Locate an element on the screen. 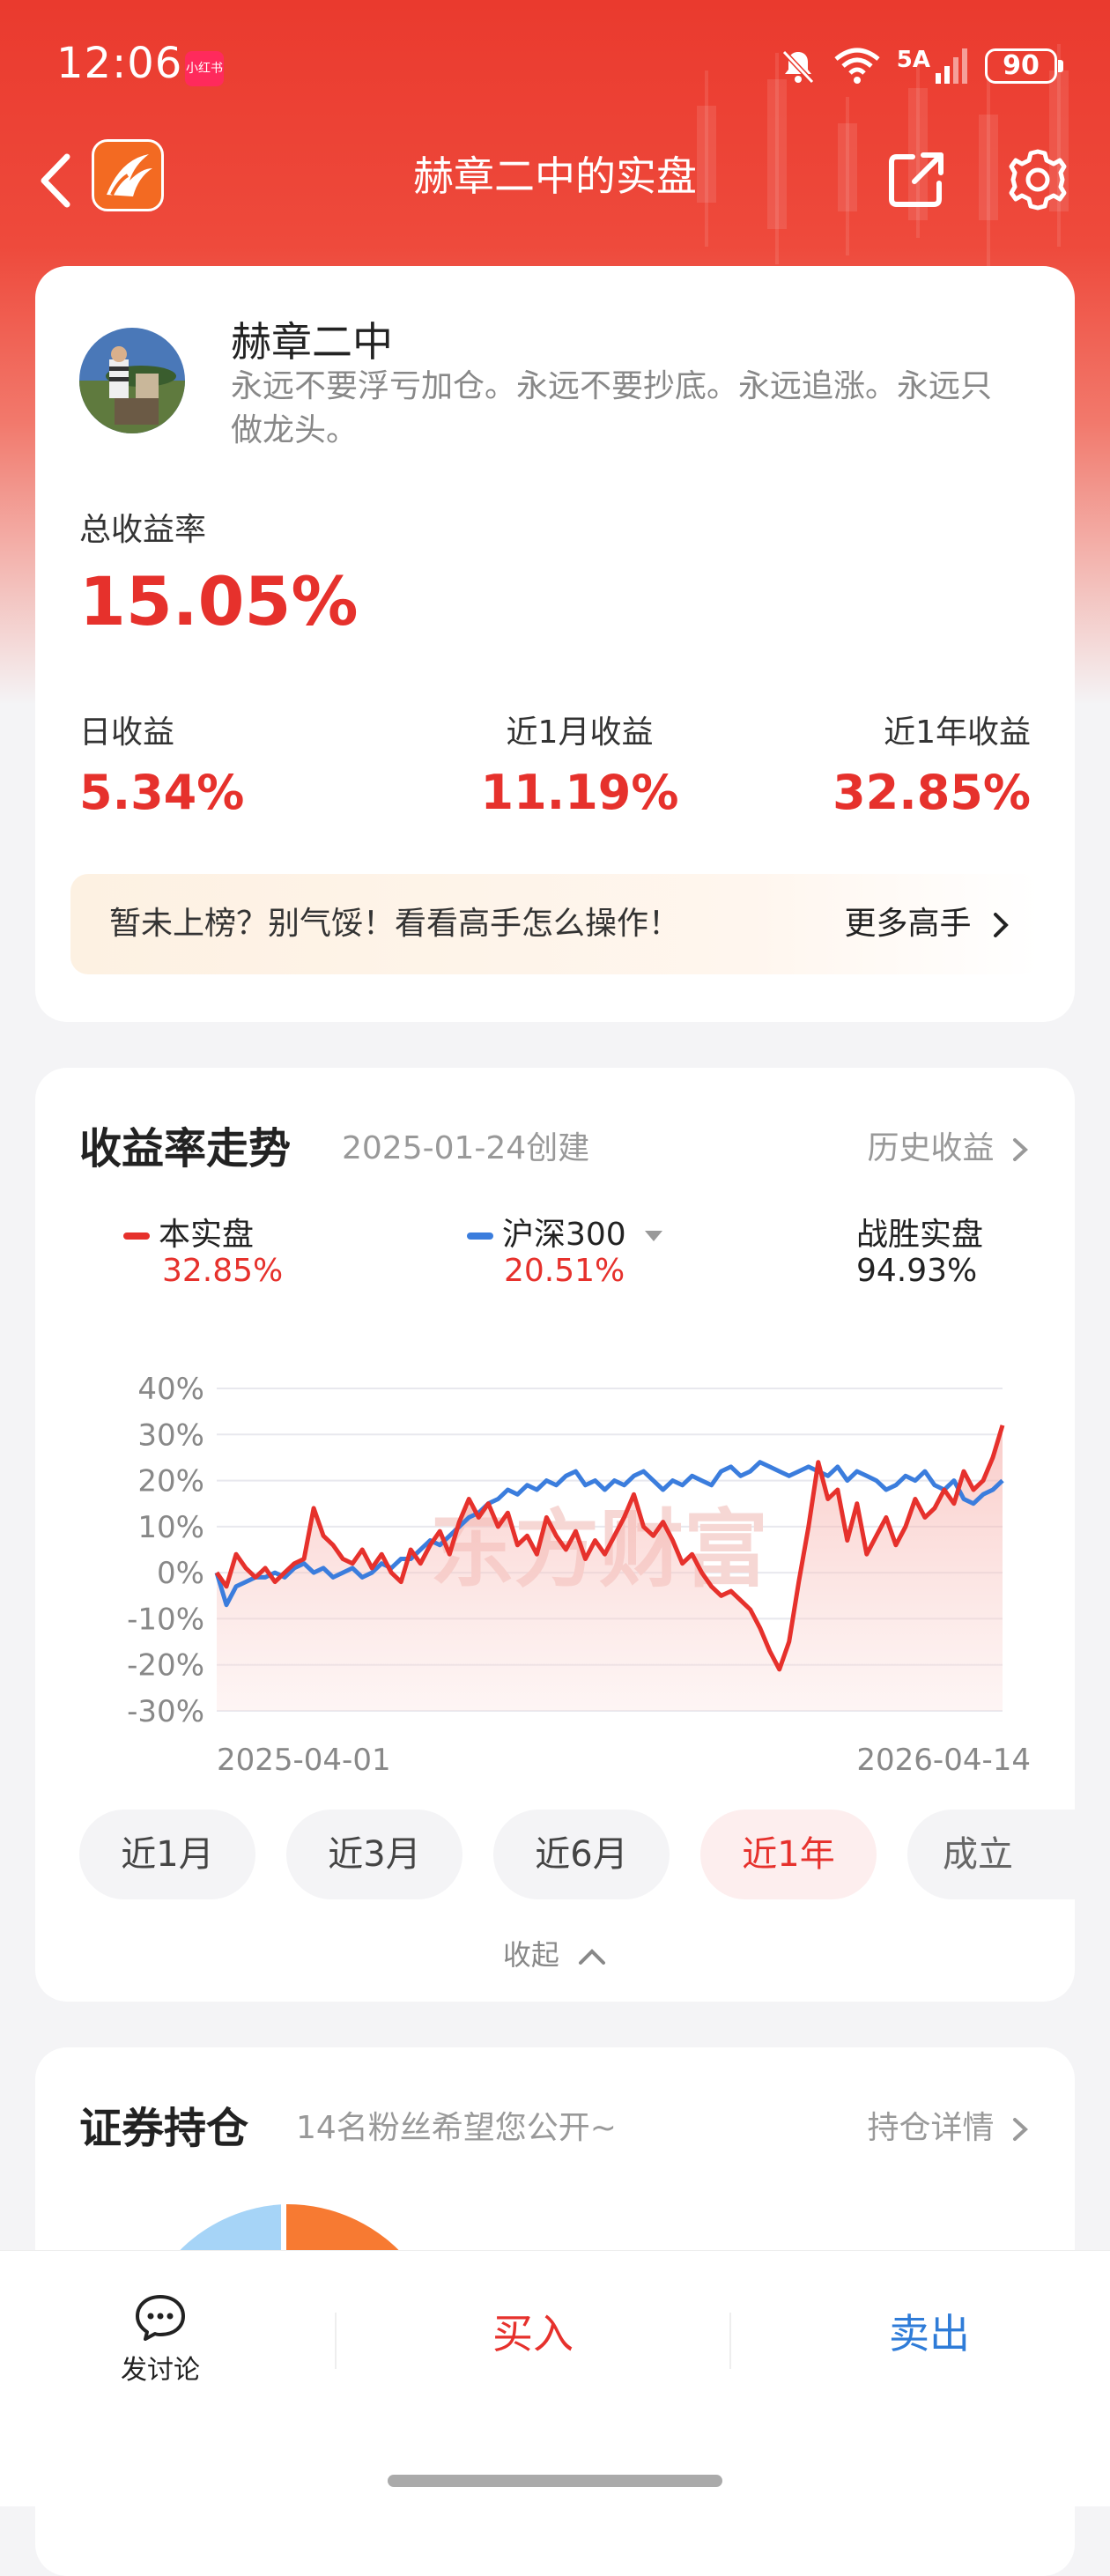 The height and width of the screenshot is (2576, 1110). bottom-action-bar: 发讨论 买入 卖出 is located at coordinates (555, 2378).